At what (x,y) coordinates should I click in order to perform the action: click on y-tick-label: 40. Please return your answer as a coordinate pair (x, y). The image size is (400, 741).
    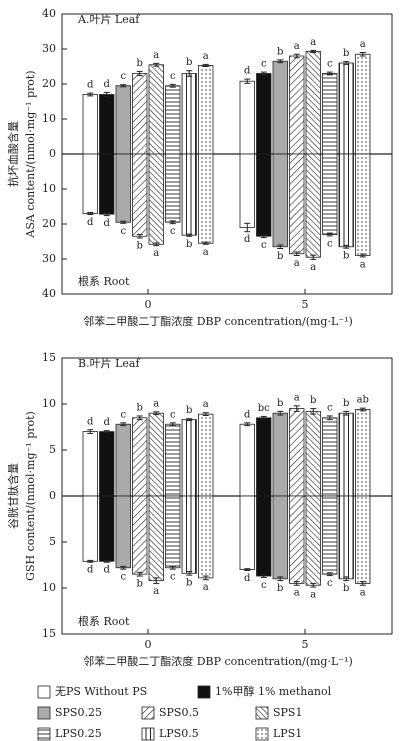
    Looking at the image, I should click on (49, 13).